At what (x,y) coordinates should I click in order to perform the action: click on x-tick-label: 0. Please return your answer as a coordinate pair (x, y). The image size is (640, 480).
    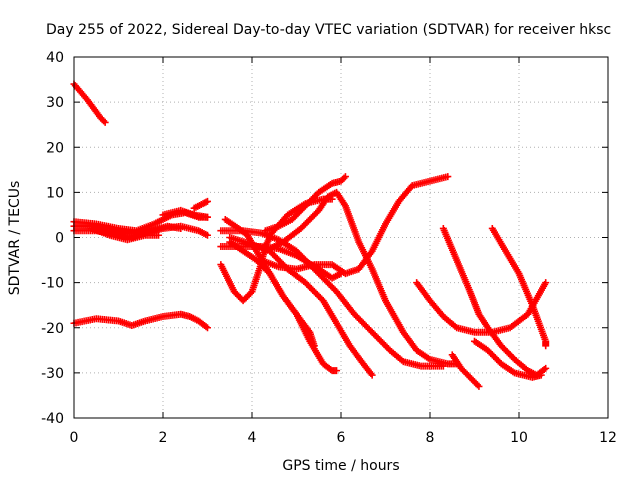
    Looking at the image, I should click on (74, 438).